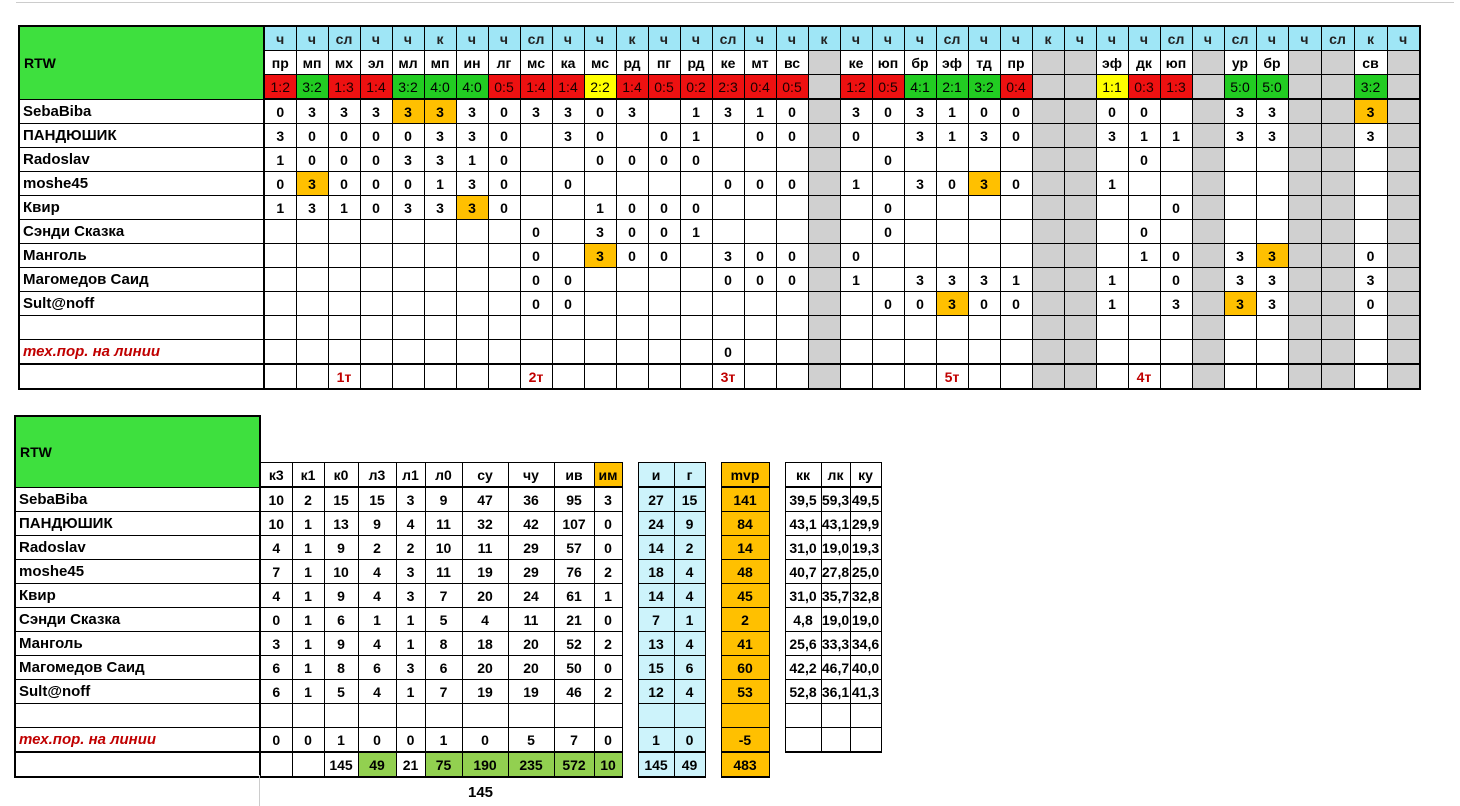 The width and height of the screenshot is (1460, 806). What do you see at coordinates (472, 87) in the screenshot?
I see `match-score: 4:0` at bounding box center [472, 87].